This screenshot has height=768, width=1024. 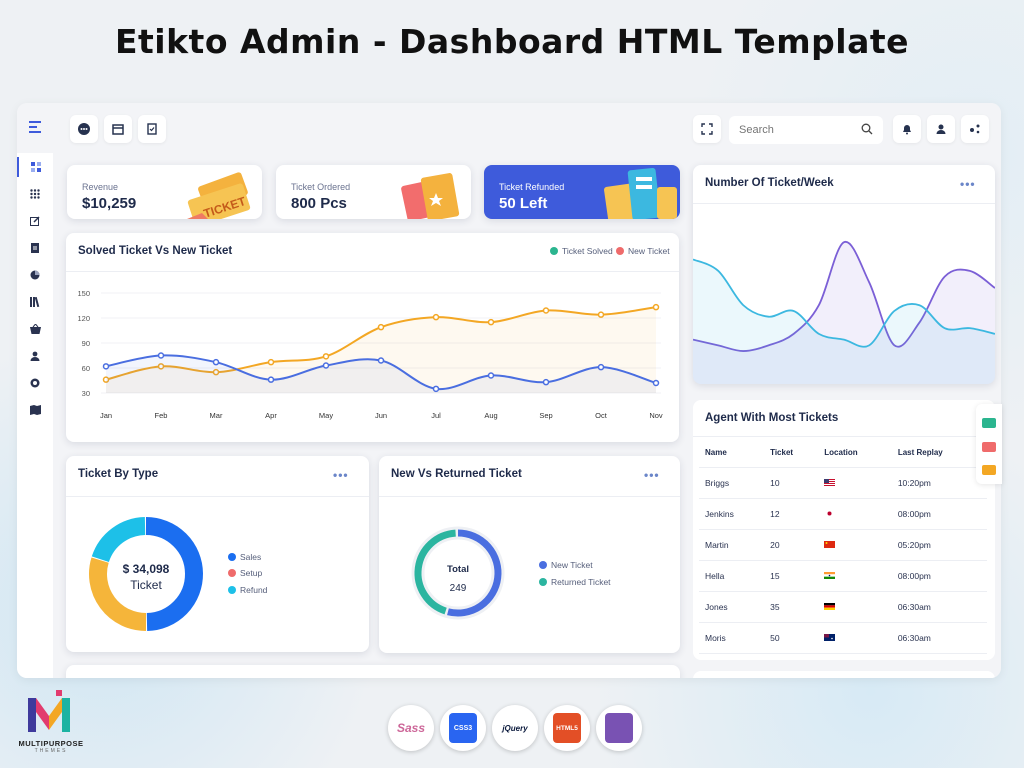 I want to click on floating-toolbar, so click(x=989, y=444).